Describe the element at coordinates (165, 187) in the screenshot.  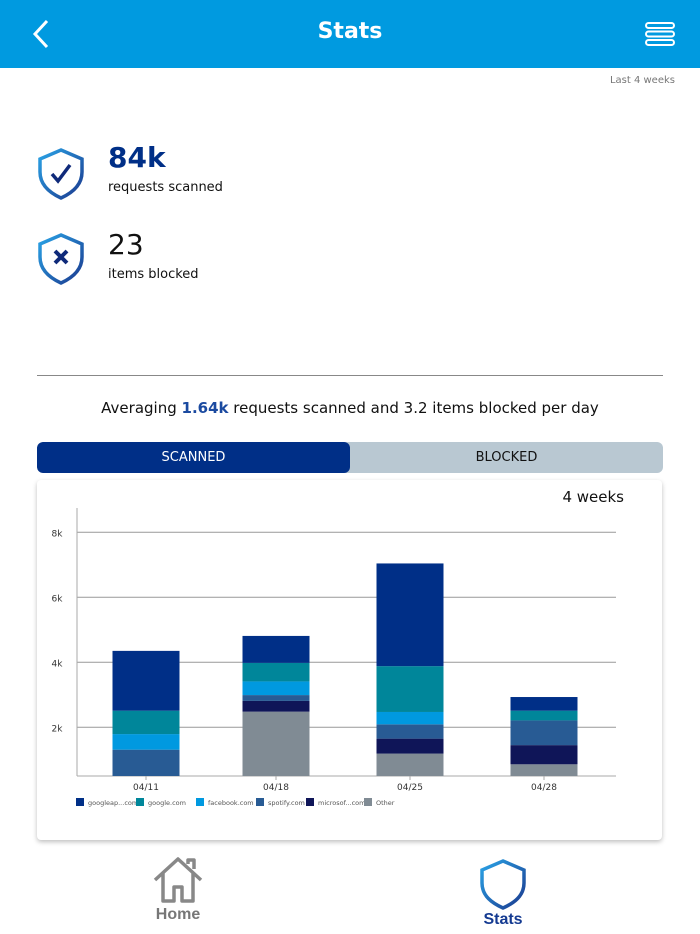
I see `requests-label: requests scanned` at that location.